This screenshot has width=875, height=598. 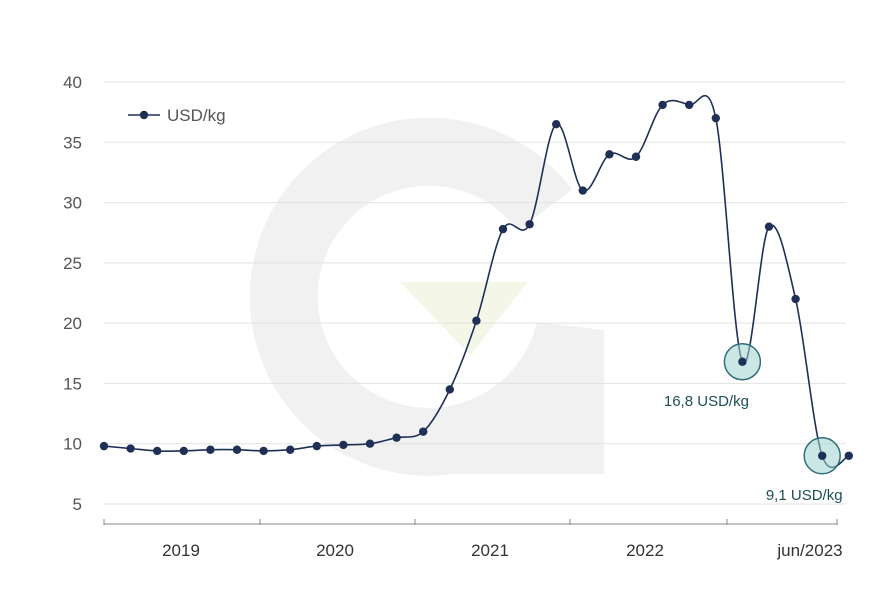 What do you see at coordinates (144, 115) in the screenshot?
I see `legend-marker` at bounding box center [144, 115].